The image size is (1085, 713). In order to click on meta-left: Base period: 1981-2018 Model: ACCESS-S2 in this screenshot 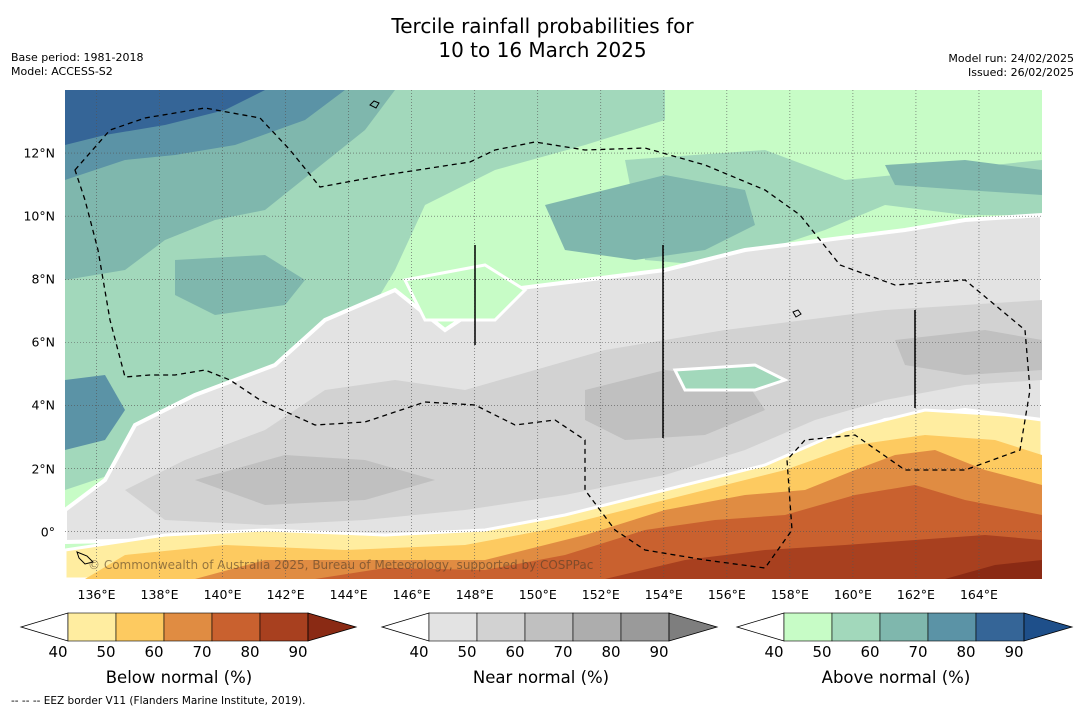, I will do `click(77, 65)`.